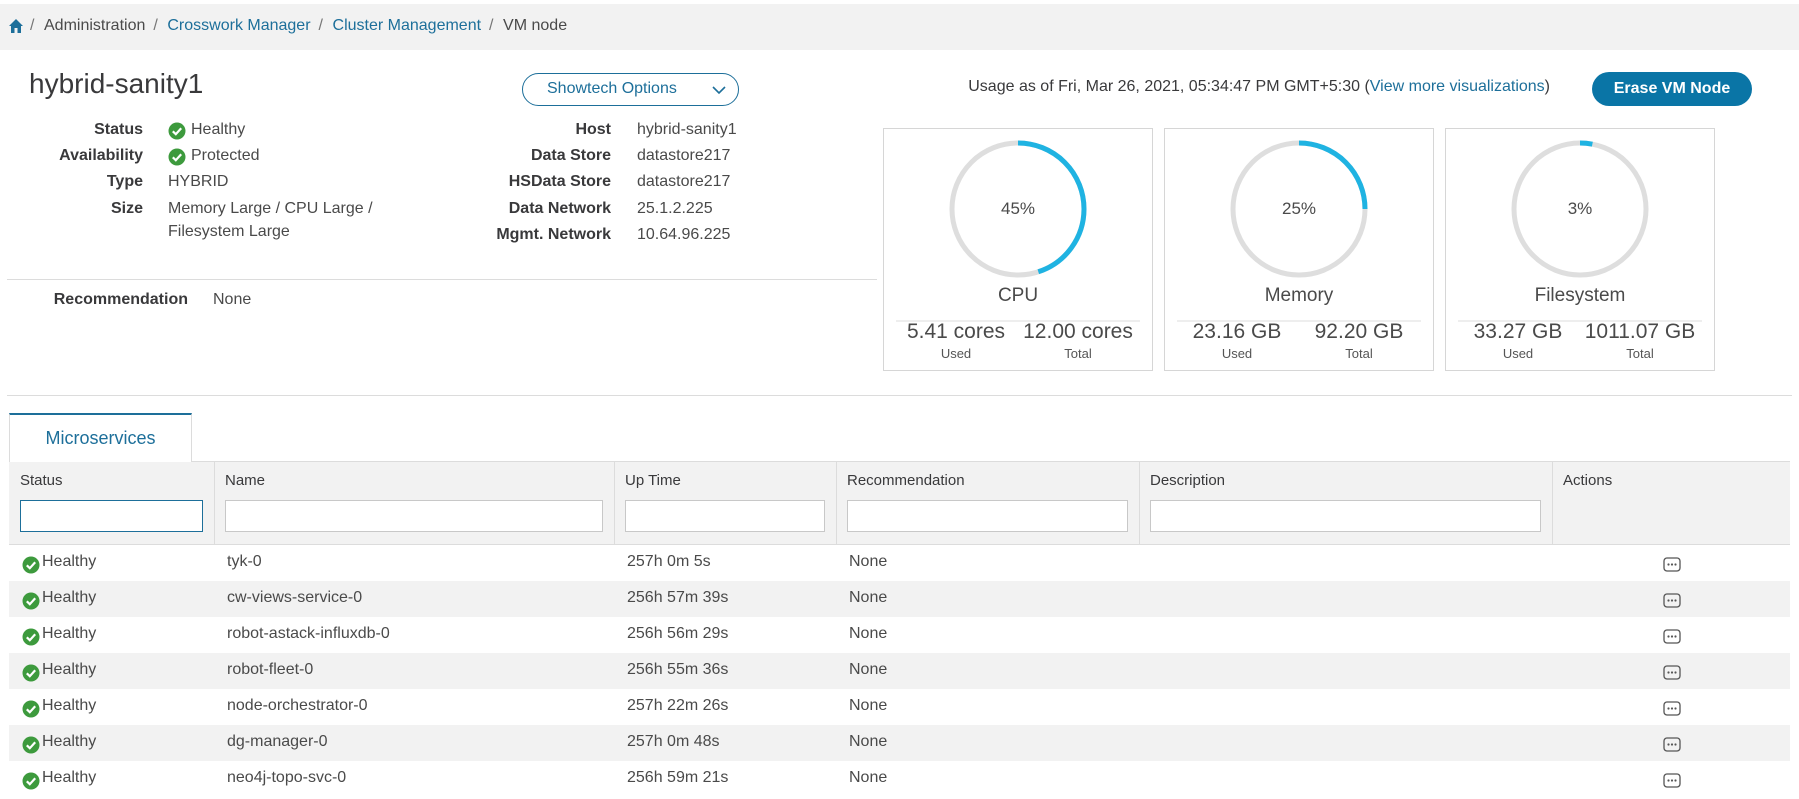  What do you see at coordinates (1237, 353) in the screenshot?
I see `gauge-used-label: Used` at bounding box center [1237, 353].